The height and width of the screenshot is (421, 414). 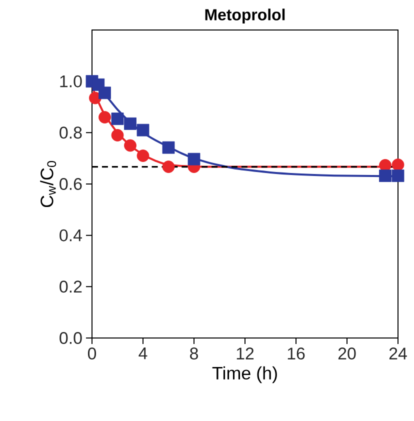 What do you see at coordinates (296, 354) in the screenshot?
I see `x-tick-label: 16` at bounding box center [296, 354].